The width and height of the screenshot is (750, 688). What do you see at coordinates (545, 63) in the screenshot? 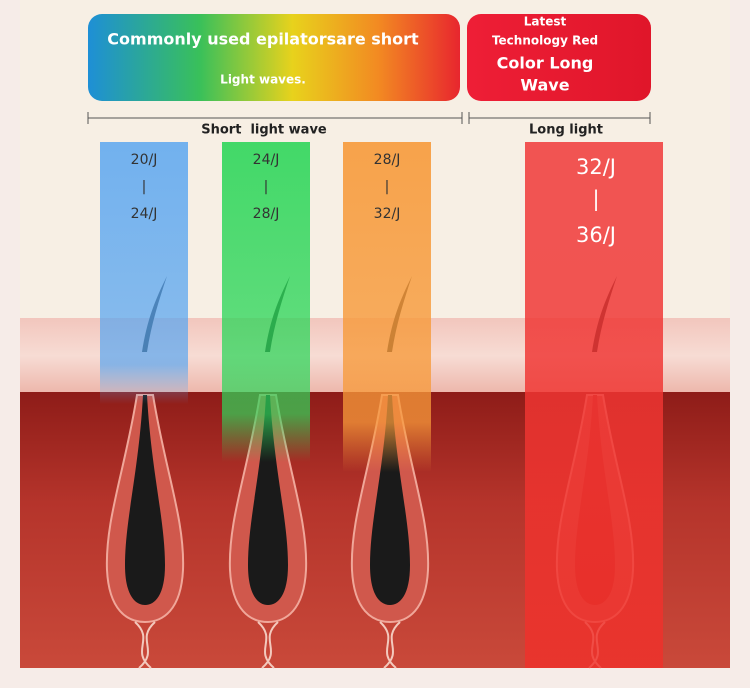
I see `banner-text: Color Long` at bounding box center [545, 63].